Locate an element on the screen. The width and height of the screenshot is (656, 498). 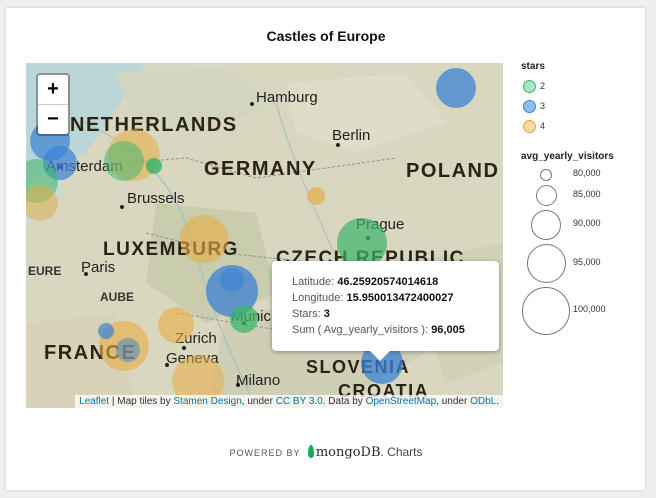
tooltip-stars-value: 3 is located at coordinates (326, 314).